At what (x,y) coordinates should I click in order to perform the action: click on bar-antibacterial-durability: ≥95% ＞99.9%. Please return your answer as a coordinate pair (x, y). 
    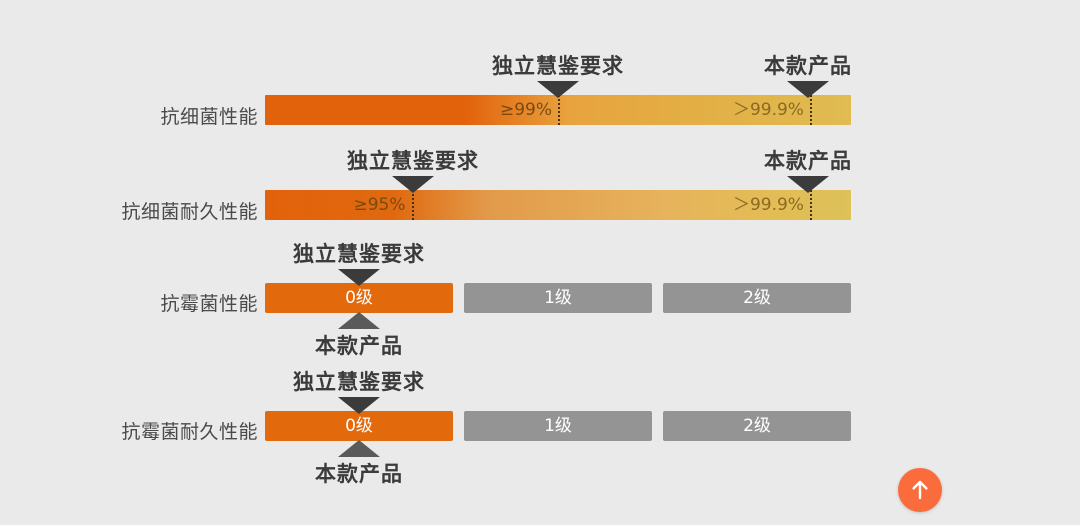
    Looking at the image, I should click on (558, 205).